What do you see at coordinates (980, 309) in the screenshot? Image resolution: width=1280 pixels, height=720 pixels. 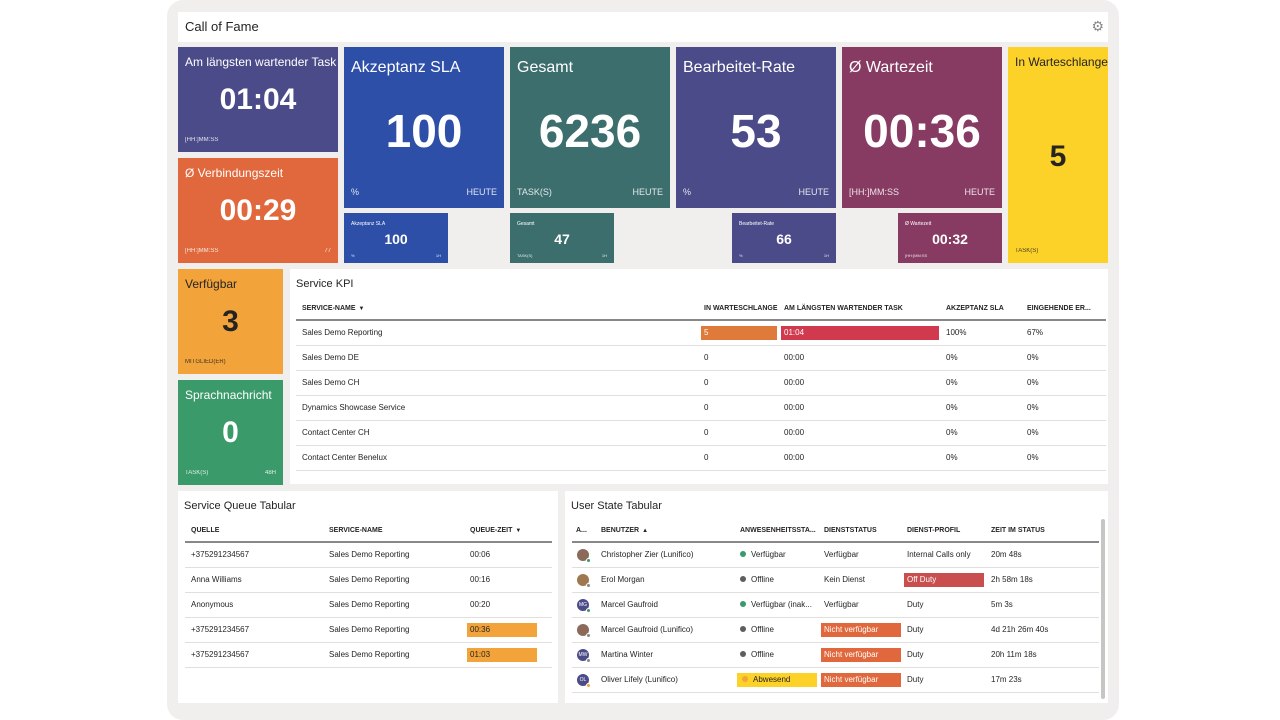 I see `column-header: AKZEPTANZ SLA` at bounding box center [980, 309].